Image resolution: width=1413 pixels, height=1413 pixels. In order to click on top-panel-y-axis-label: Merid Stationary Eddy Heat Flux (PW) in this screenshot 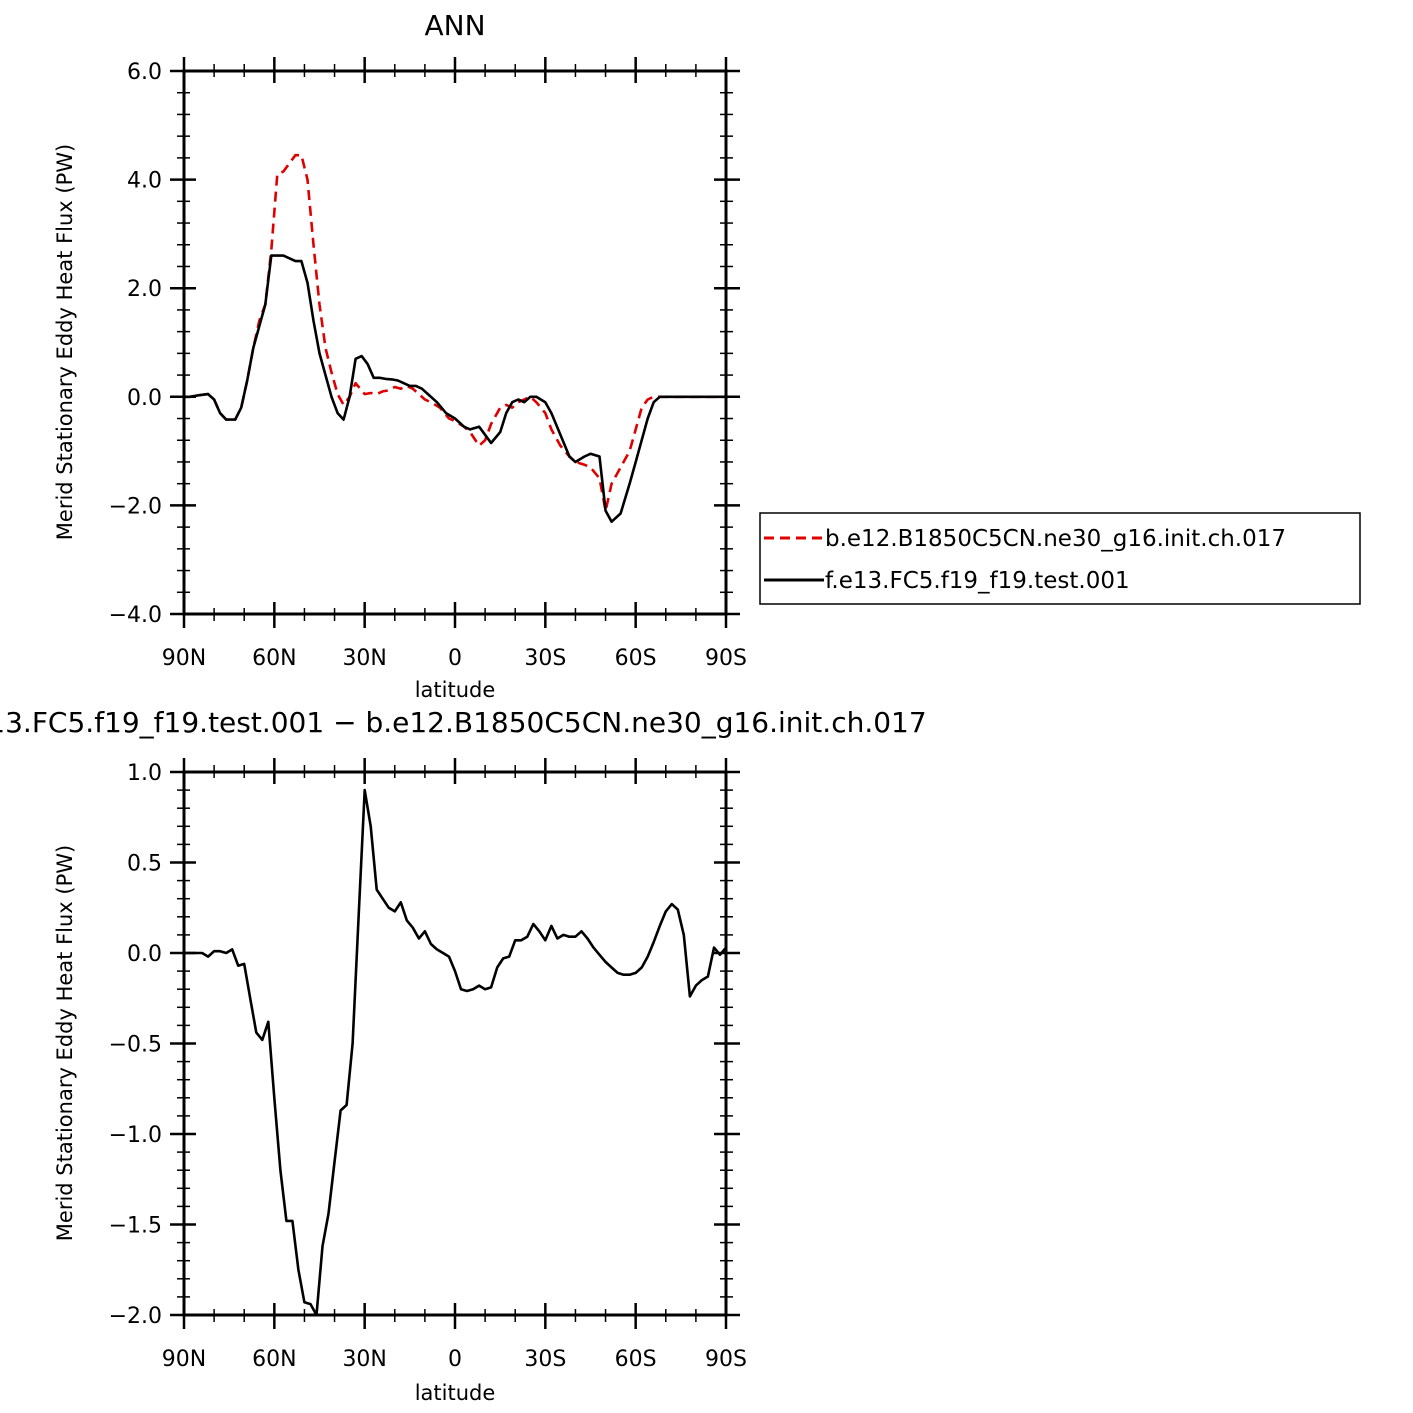, I will do `click(65, 342)`.